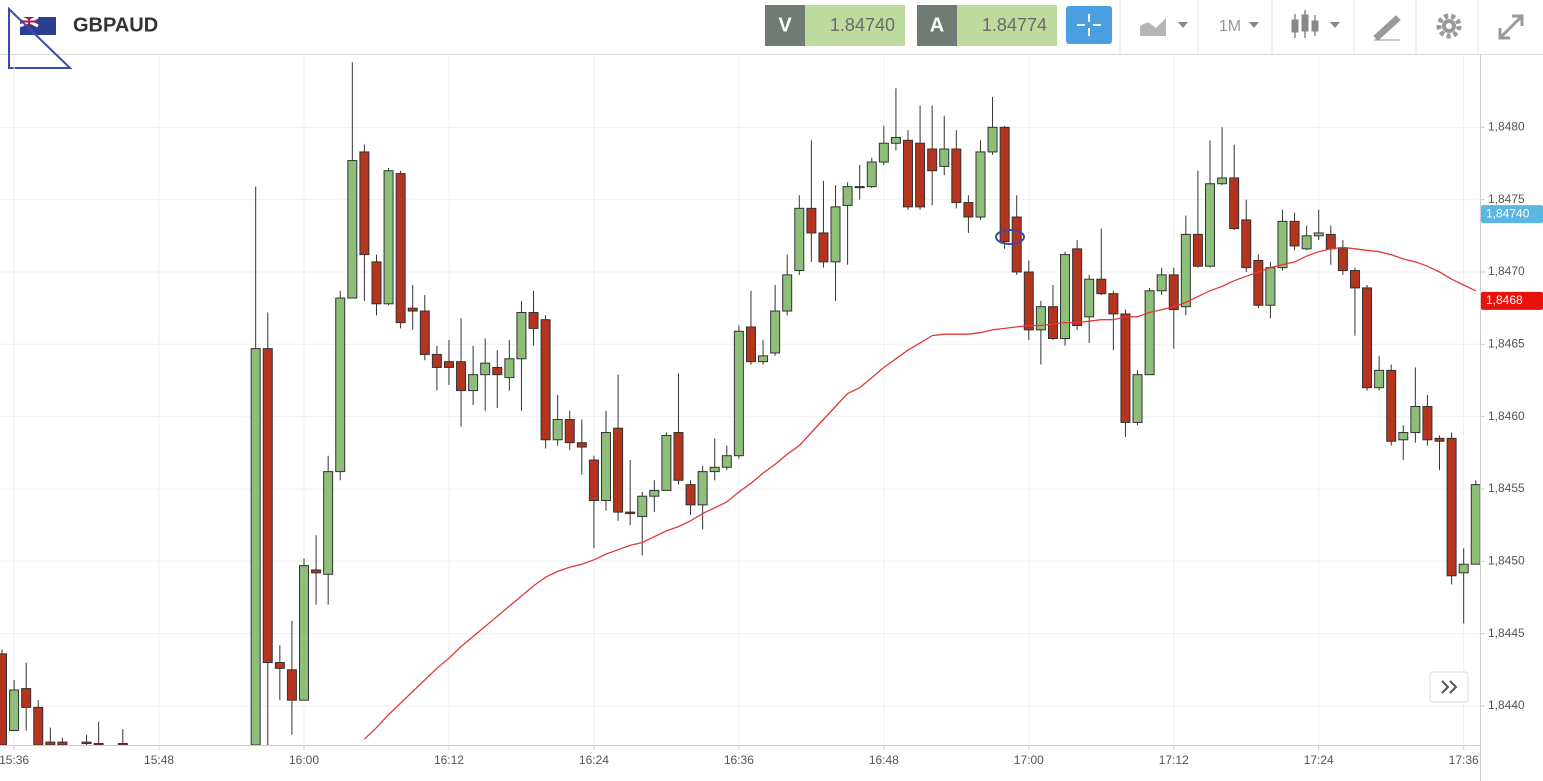  What do you see at coordinates (1508, 213) in the screenshot?
I see `price-tag-label: 1,84740` at bounding box center [1508, 213].